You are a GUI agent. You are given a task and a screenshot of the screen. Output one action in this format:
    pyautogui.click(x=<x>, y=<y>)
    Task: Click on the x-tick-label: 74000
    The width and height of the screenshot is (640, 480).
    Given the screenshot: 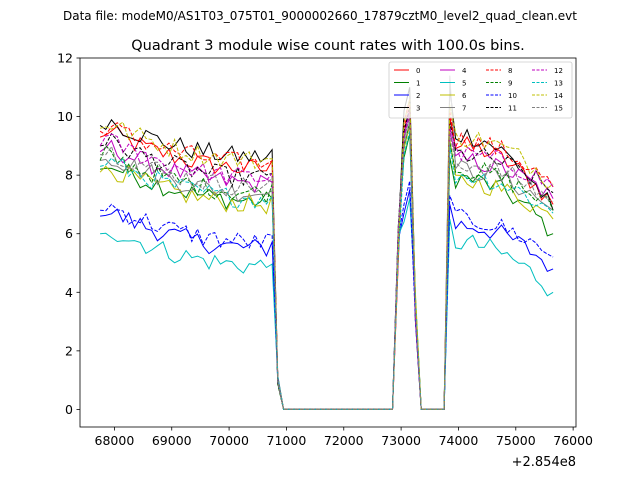 What is the action you would take?
    pyautogui.click(x=459, y=440)
    